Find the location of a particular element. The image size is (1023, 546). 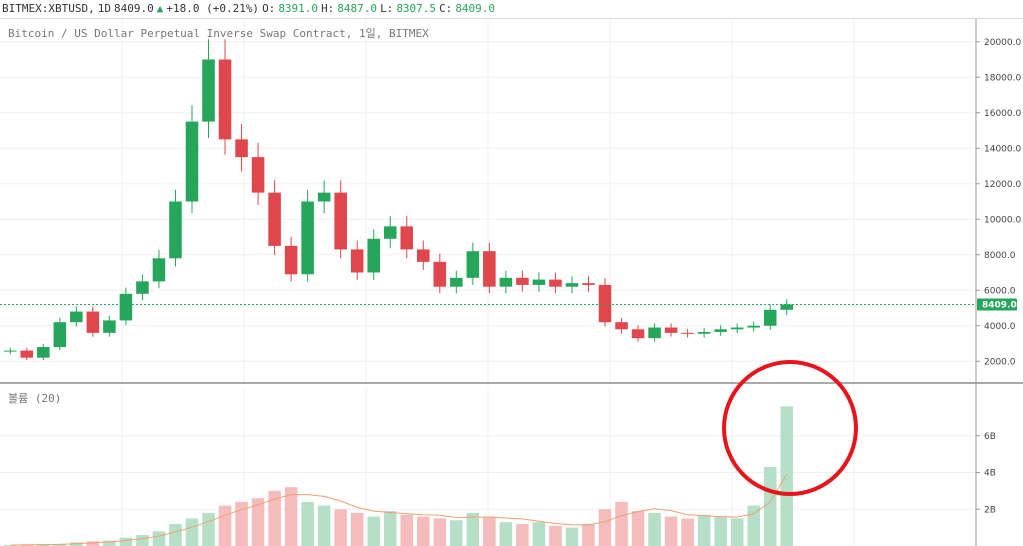

price-tick-label: 16000.0 is located at coordinates (1002, 114).